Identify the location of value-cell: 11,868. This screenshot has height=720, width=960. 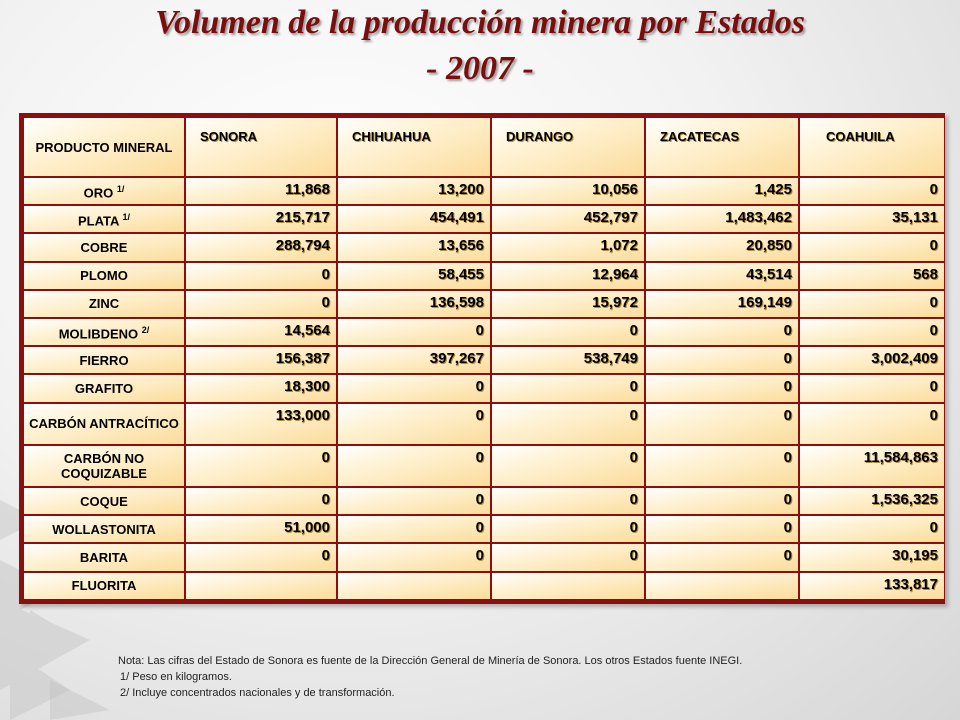
(261, 191).